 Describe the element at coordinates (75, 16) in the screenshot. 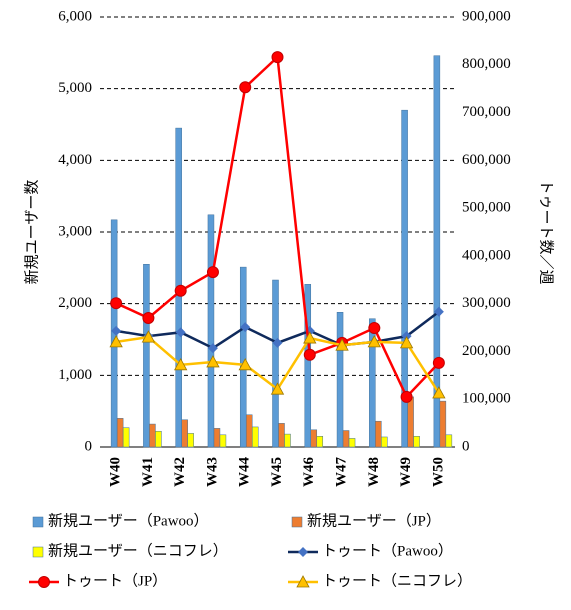

I see `y-tick-label: 6,000` at that location.